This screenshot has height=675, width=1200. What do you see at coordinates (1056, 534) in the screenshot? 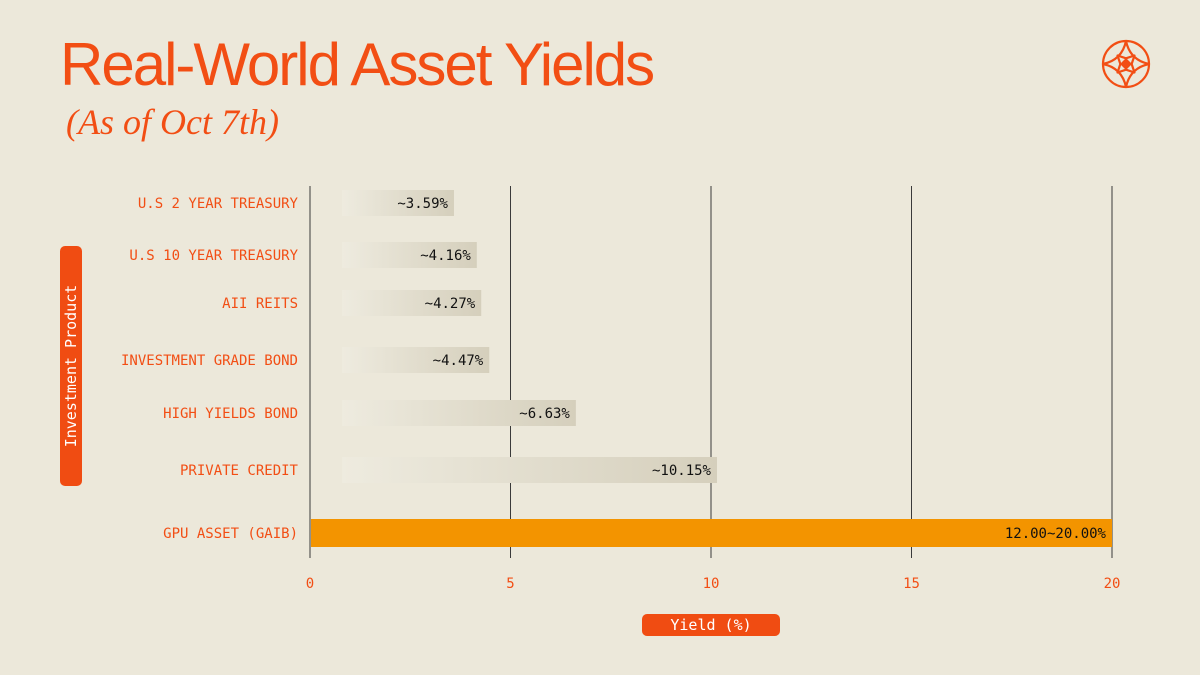
I see `value-label: 12.00~20.00%` at bounding box center [1056, 534].